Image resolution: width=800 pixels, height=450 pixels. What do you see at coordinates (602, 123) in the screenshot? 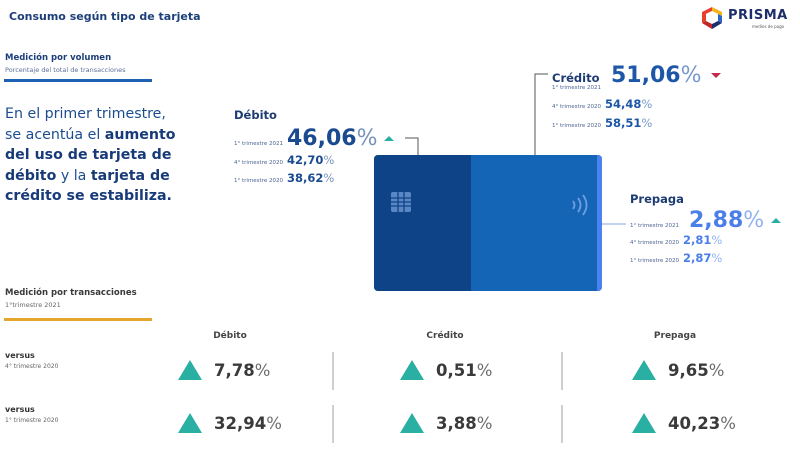
I see `credito-row-q1-2020: 1° trimestre 2020 58,51%` at bounding box center [602, 123].